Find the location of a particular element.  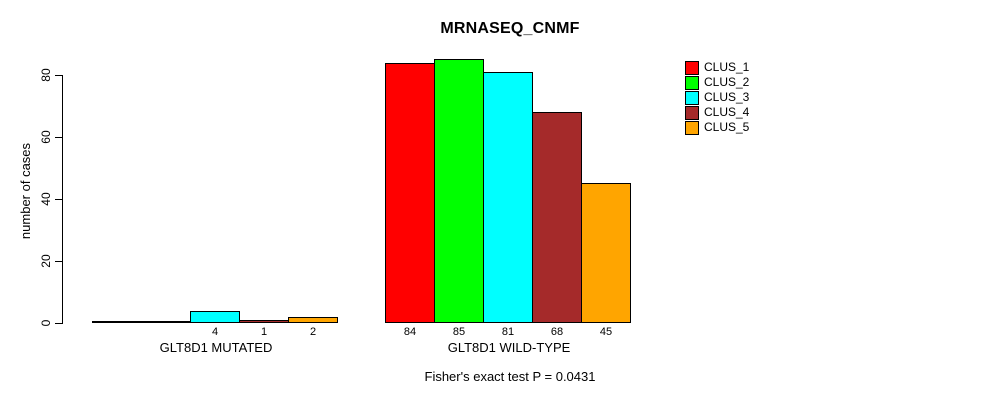

legend-item-clus_1: CLUS_1 is located at coordinates (717, 67).